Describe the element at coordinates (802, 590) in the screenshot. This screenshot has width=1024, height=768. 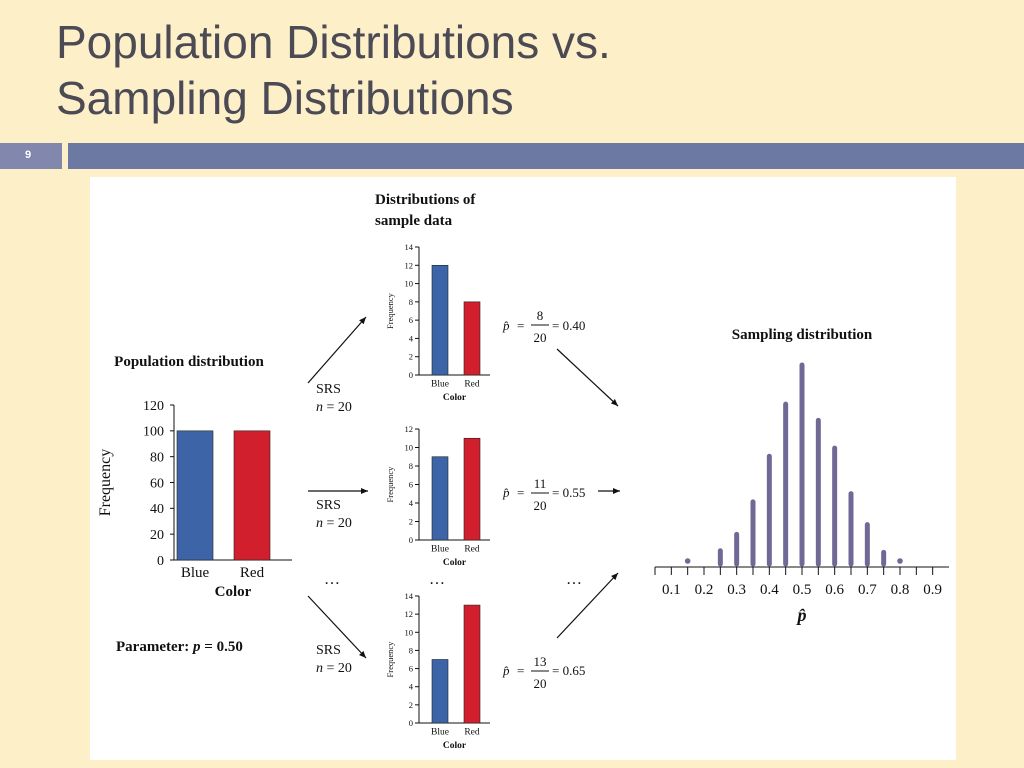
I see `x-tick-label: 0.5` at that location.